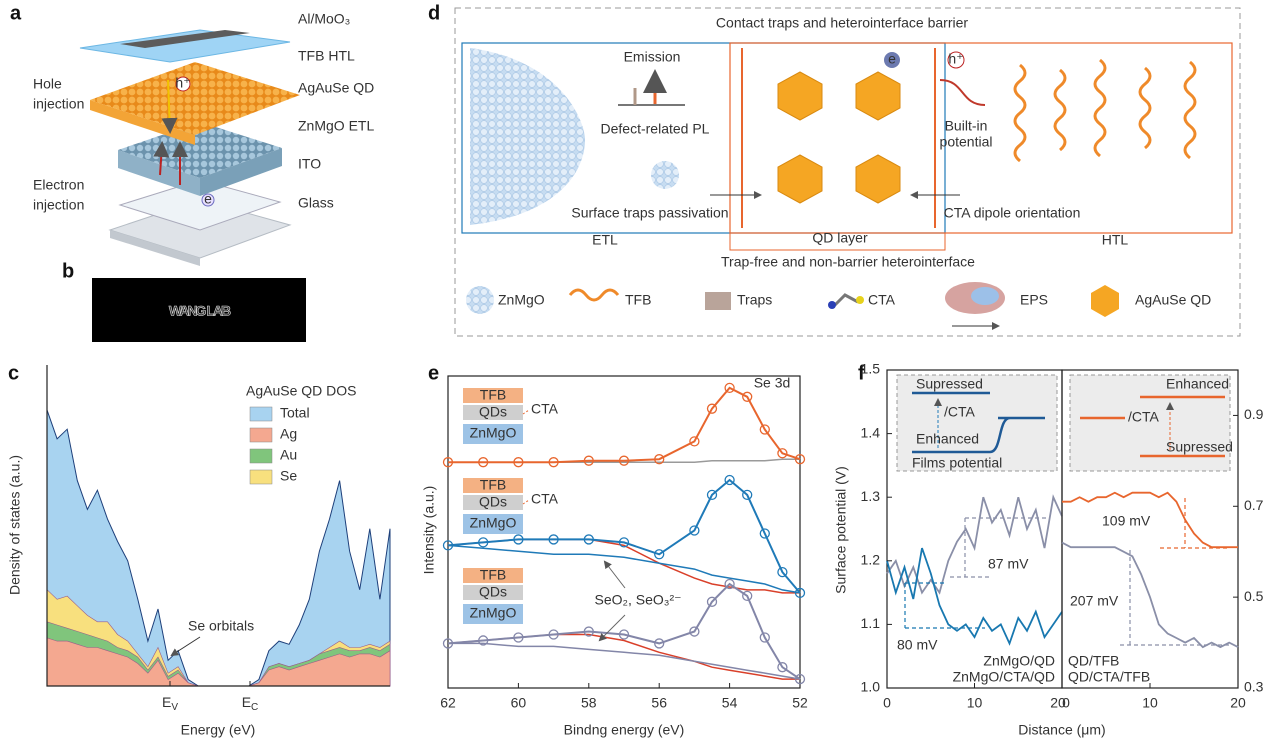  What do you see at coordinates (288, 434) in the screenshot?
I see `legend-label: Ag` at bounding box center [288, 434].